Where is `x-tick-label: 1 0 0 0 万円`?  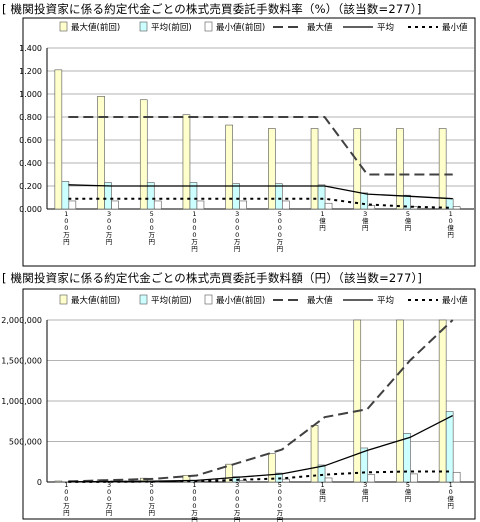 x-tick-label: 1 0 0 0 万円 is located at coordinates (194, 231).